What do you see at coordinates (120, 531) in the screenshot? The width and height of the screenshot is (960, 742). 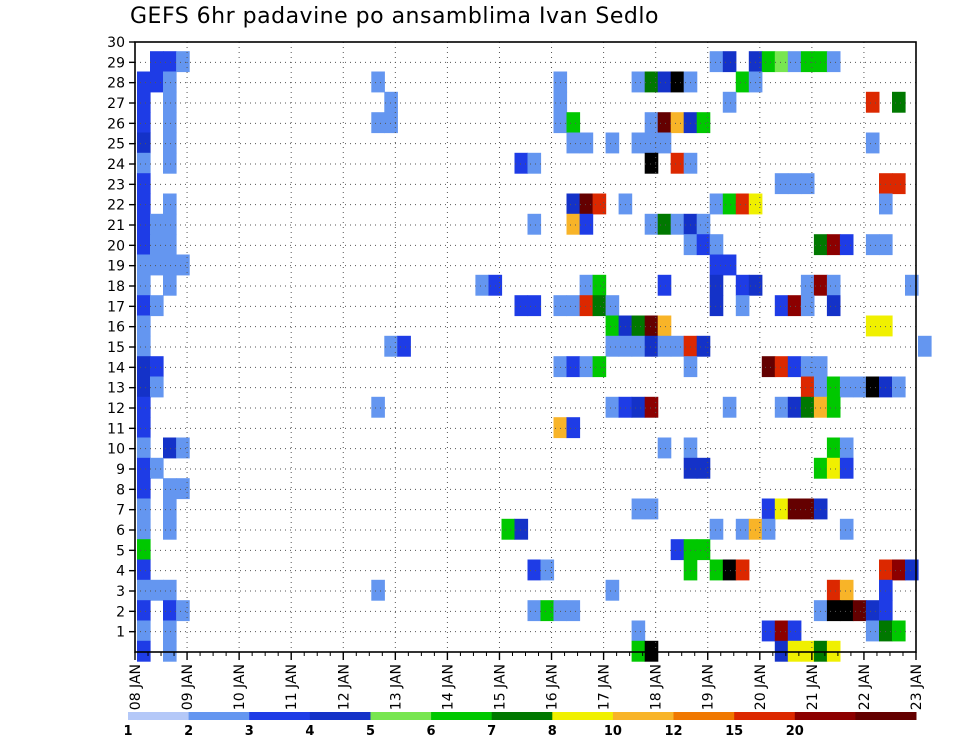 I see `y-tick-label: 6` at bounding box center [120, 531].